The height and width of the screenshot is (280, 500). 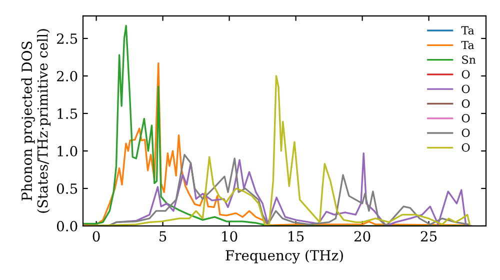 I want to click on y-tick-label: 0.0, so click(x=67, y=226).